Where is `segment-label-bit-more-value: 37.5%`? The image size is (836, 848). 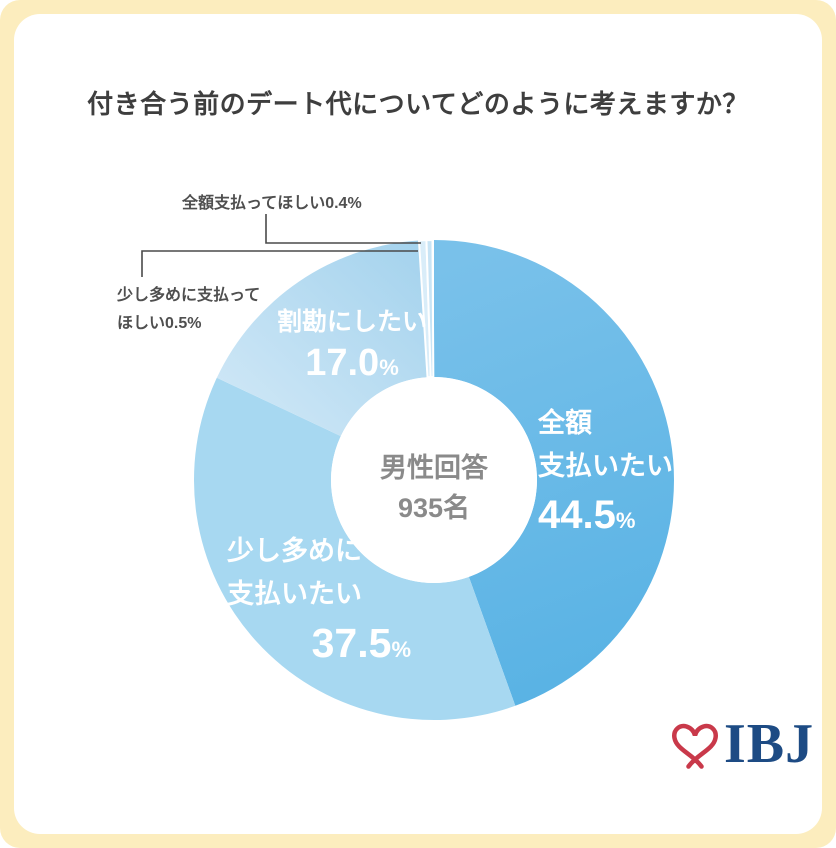
segment-label-bit-more-value: 37.5% is located at coordinates (361, 643).